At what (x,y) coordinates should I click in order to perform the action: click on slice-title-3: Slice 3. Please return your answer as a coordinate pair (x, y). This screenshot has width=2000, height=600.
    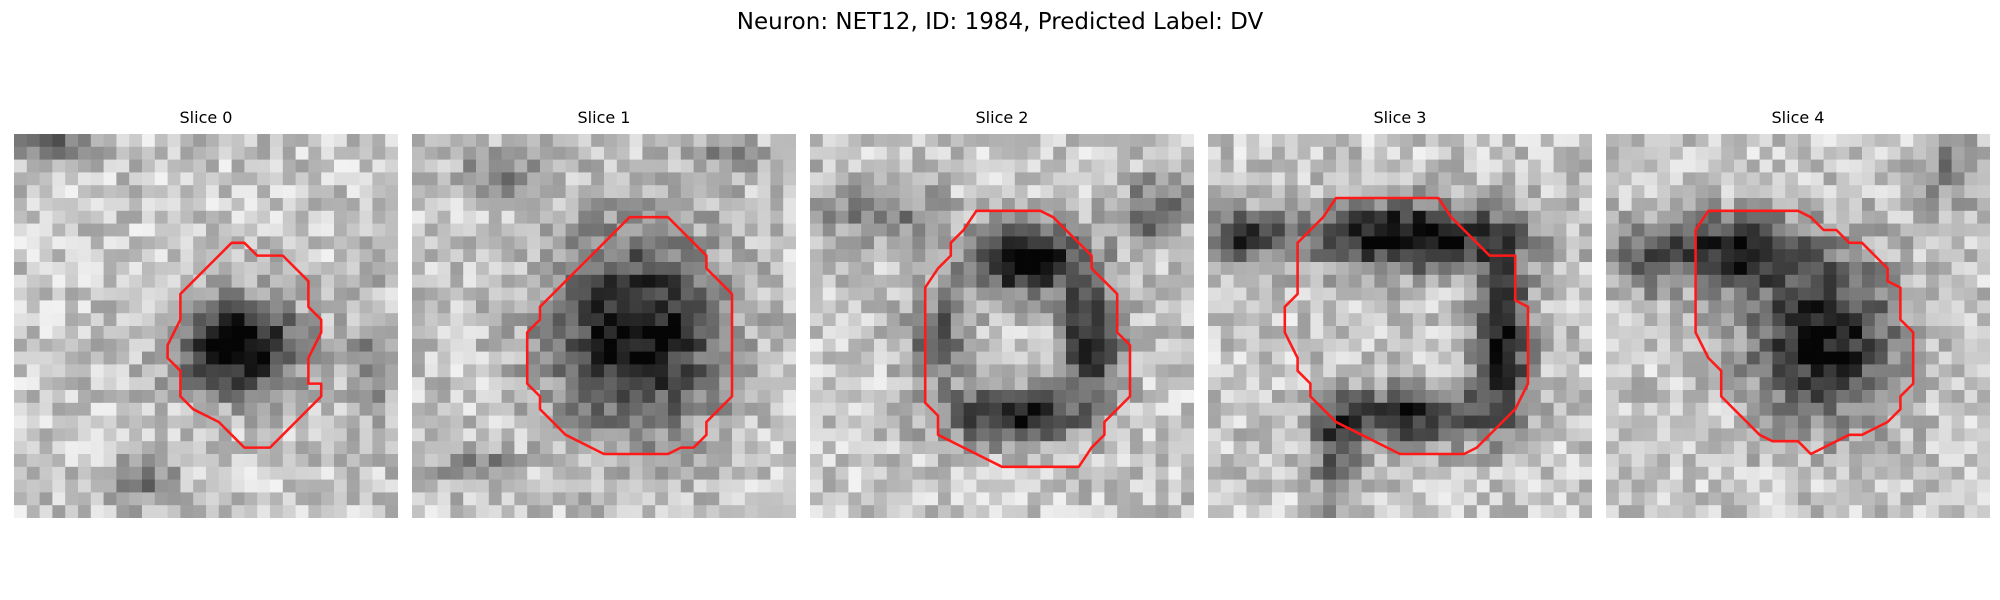
    Looking at the image, I should click on (1400, 117).